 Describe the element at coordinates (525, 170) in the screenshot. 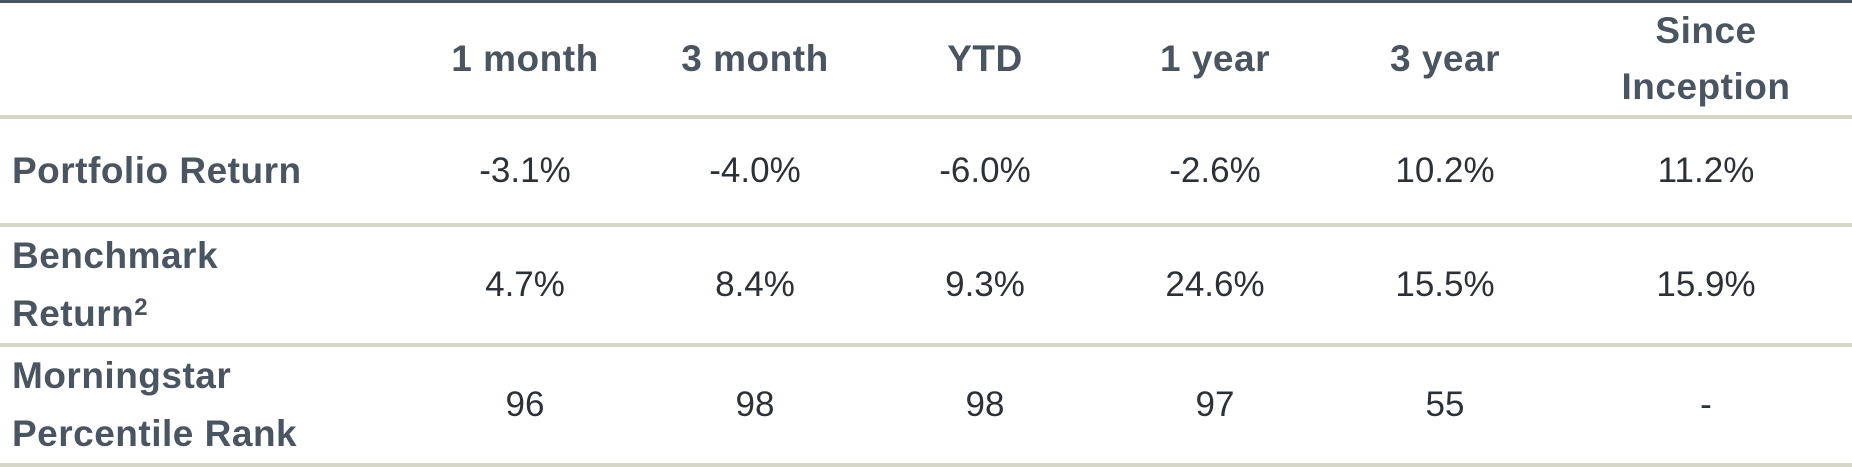

I see `table-cell: -3.1%` at that location.